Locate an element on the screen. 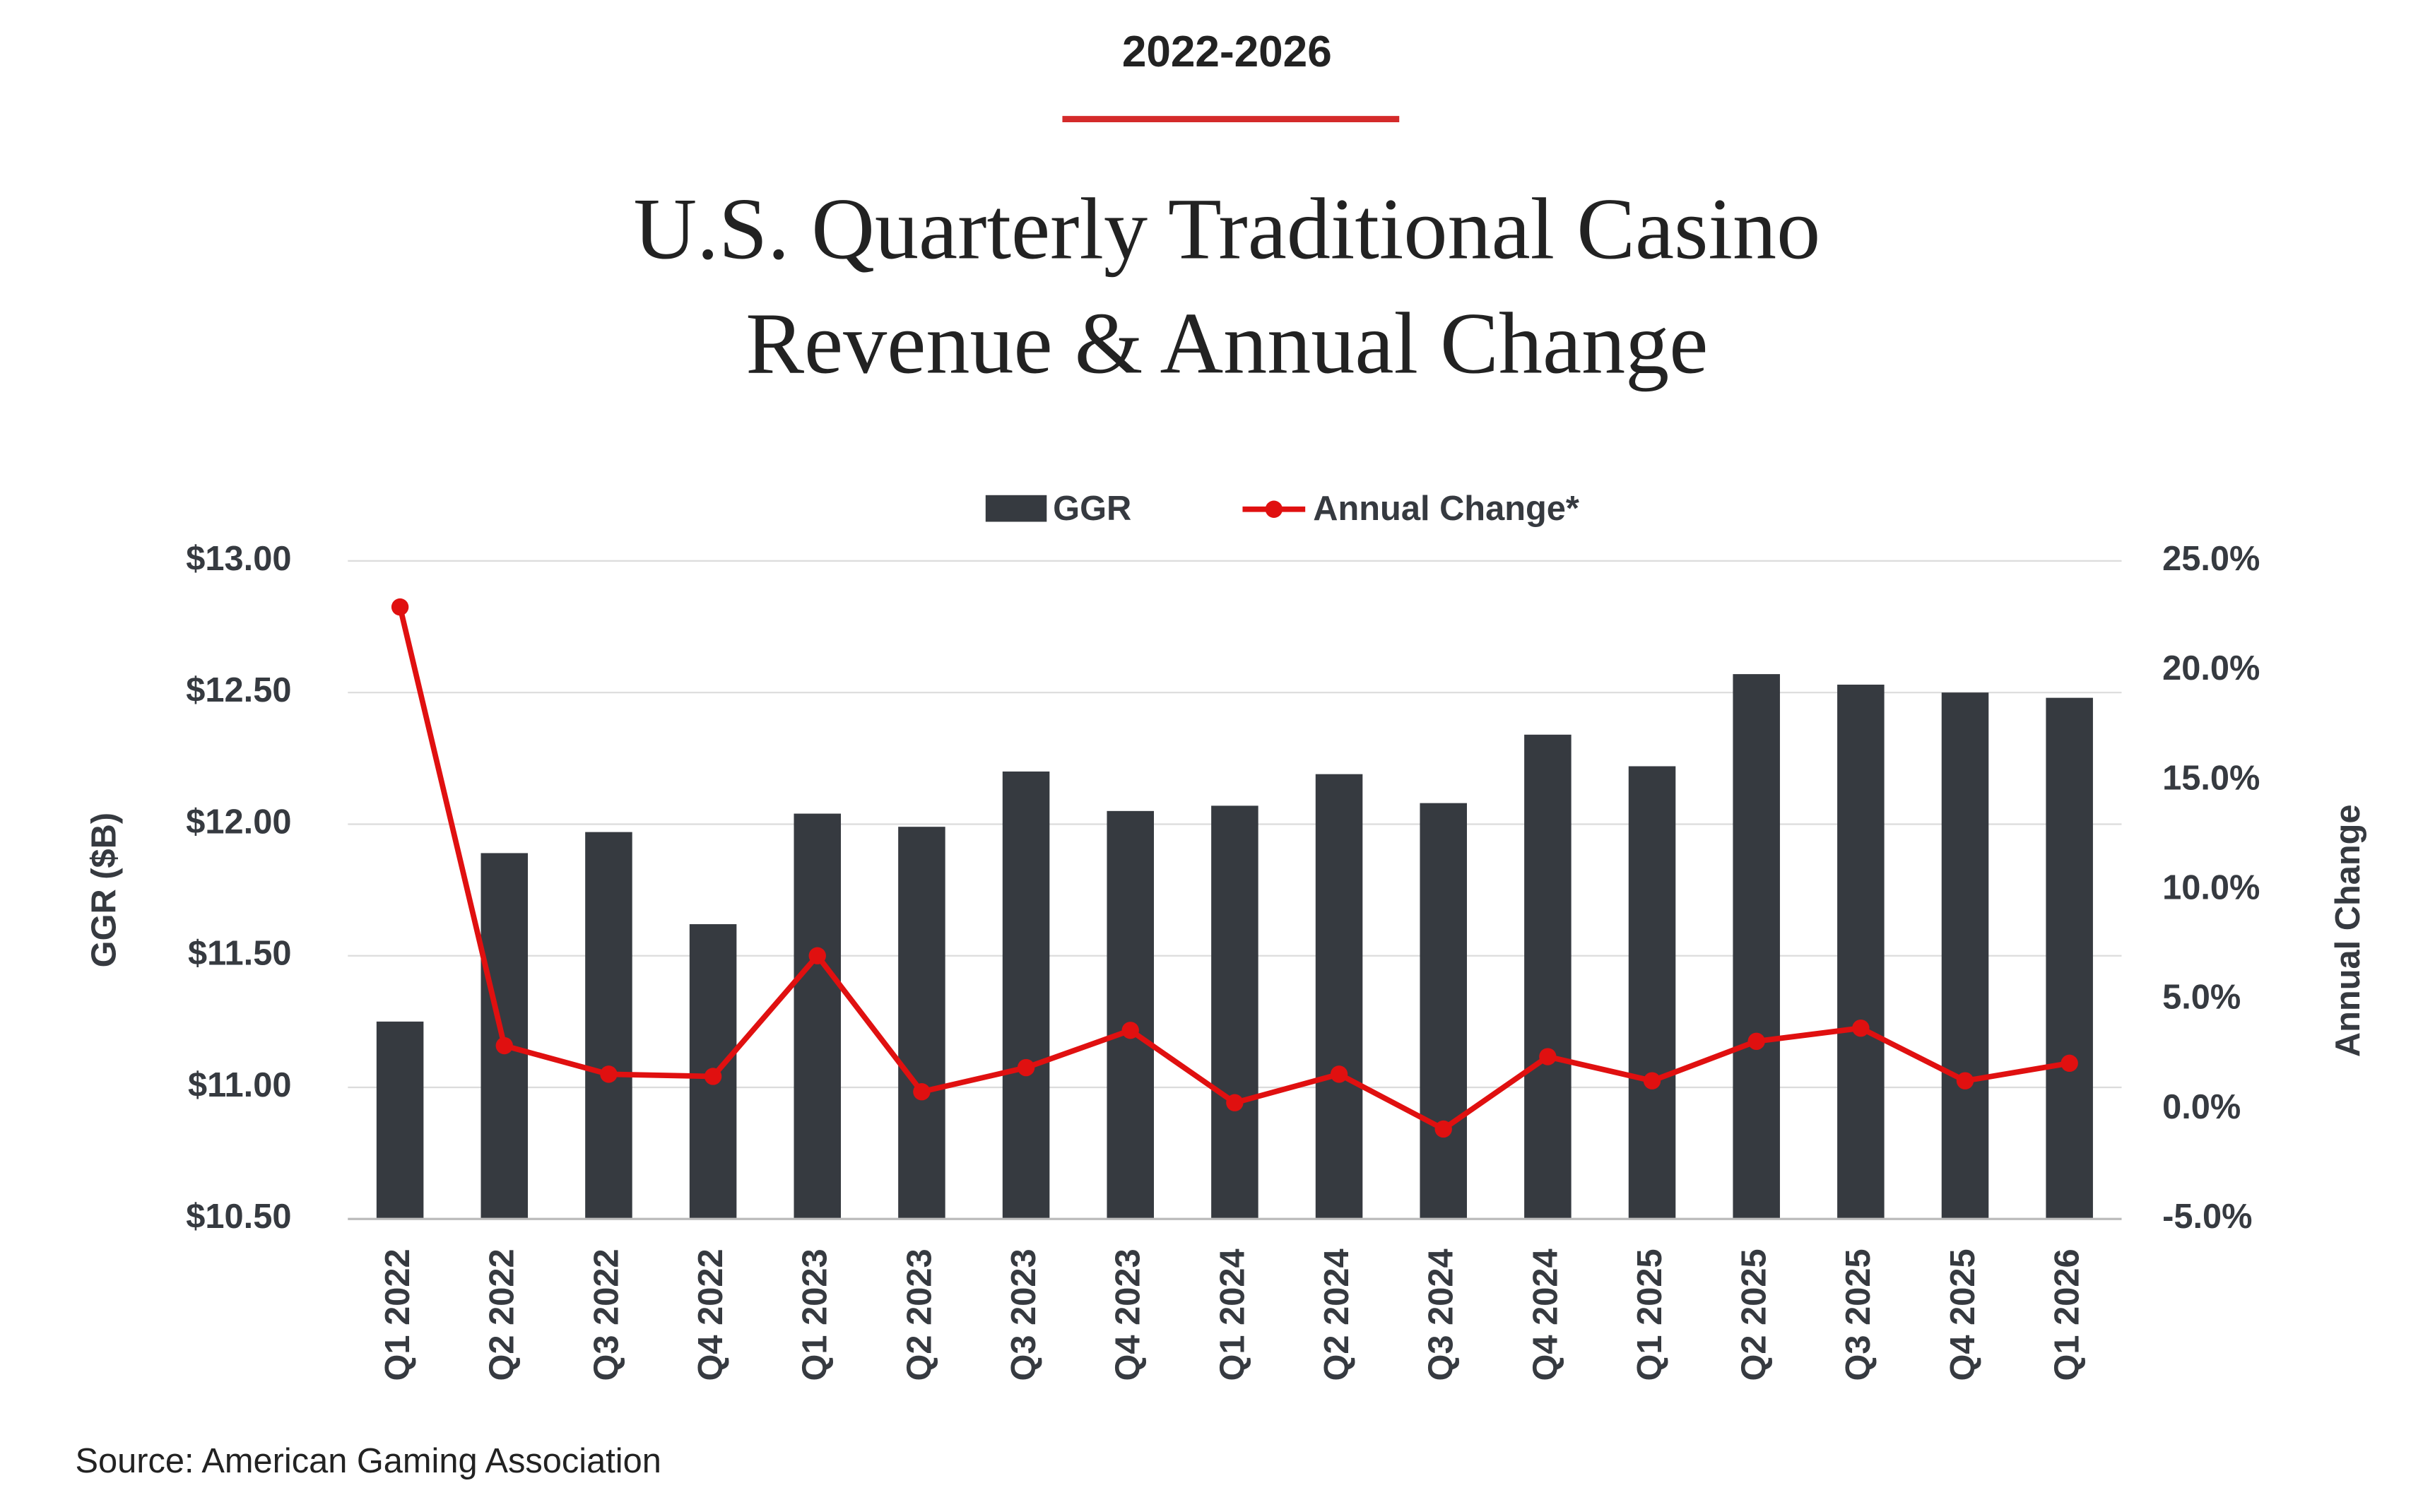 The height and width of the screenshot is (1512, 2435). y2-axis-label: Annual Change is located at coordinates (2348, 931).